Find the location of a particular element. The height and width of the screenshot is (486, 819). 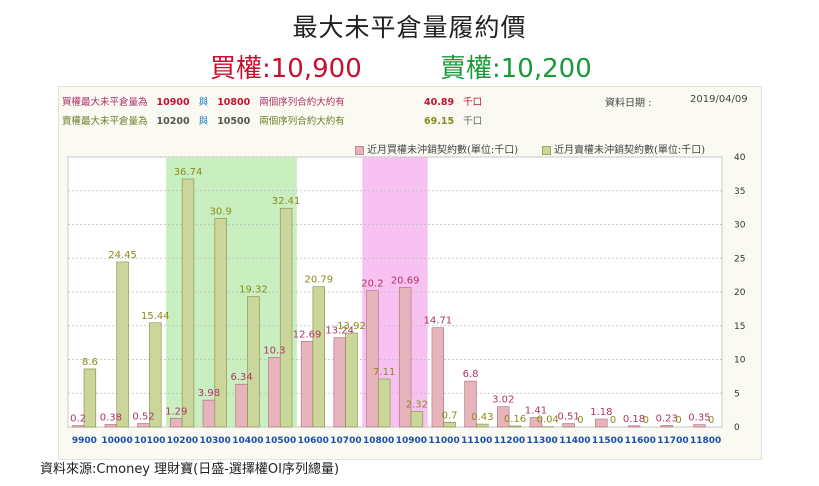

source-note: 資料來源:Cmoney 理財寶(日盛-選擇權OI序列總量) is located at coordinates (190, 469).